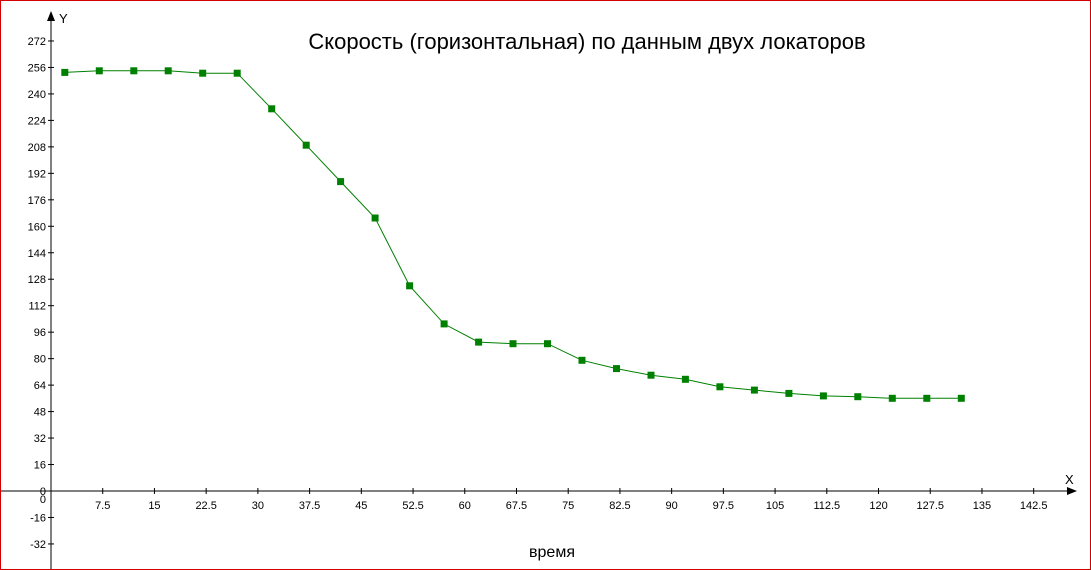 The width and height of the screenshot is (1091, 570). What do you see at coordinates (43, 492) in the screenshot?
I see `y-tick-label: 0` at bounding box center [43, 492].